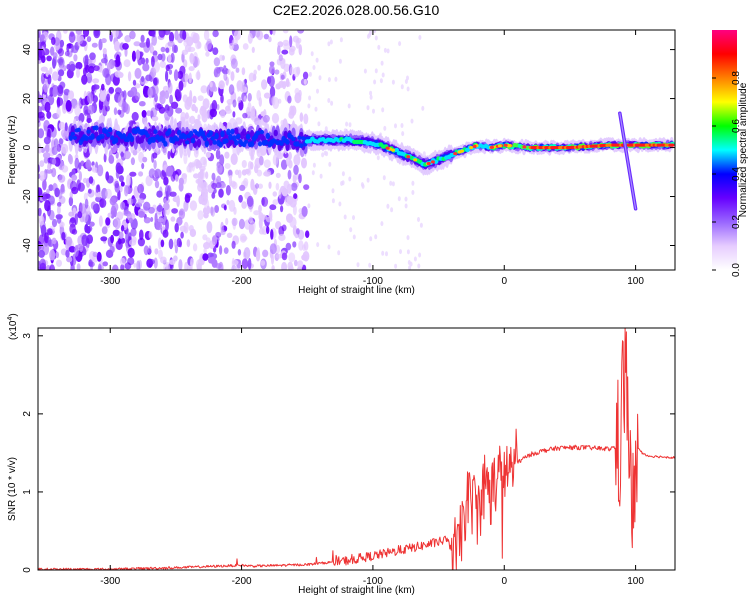  I want to click on y-axis-title-top: Frequency (Hz), so click(12, 150).